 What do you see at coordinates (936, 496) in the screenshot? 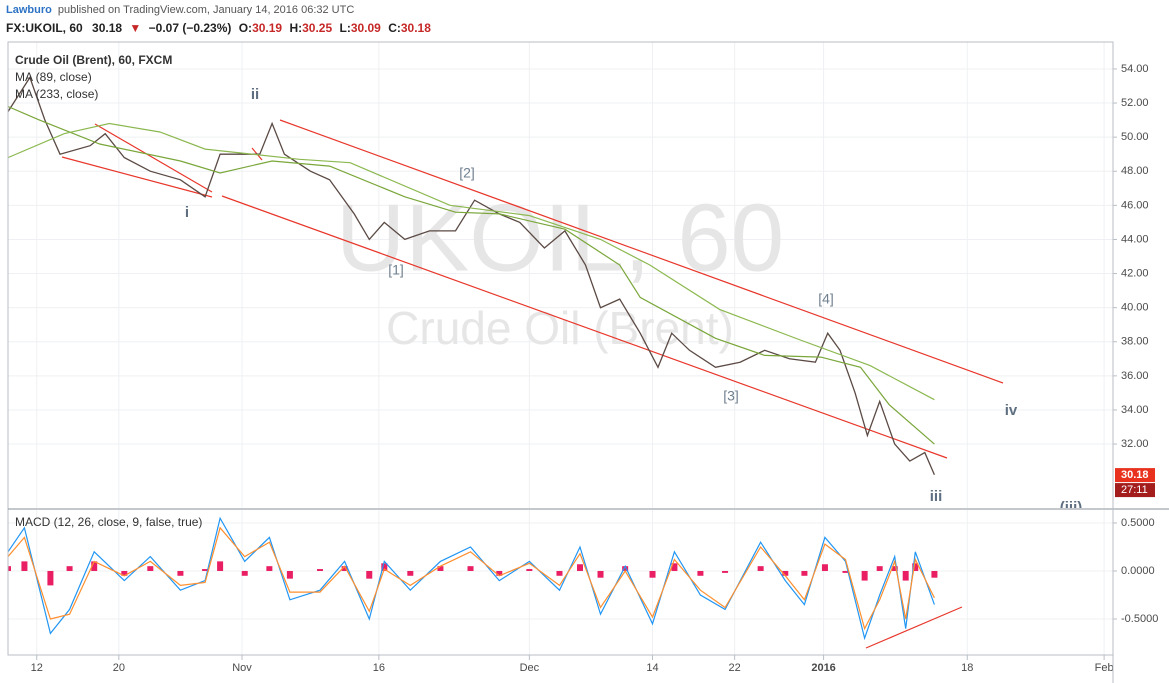
I see `wave-label: iii` at bounding box center [936, 496].